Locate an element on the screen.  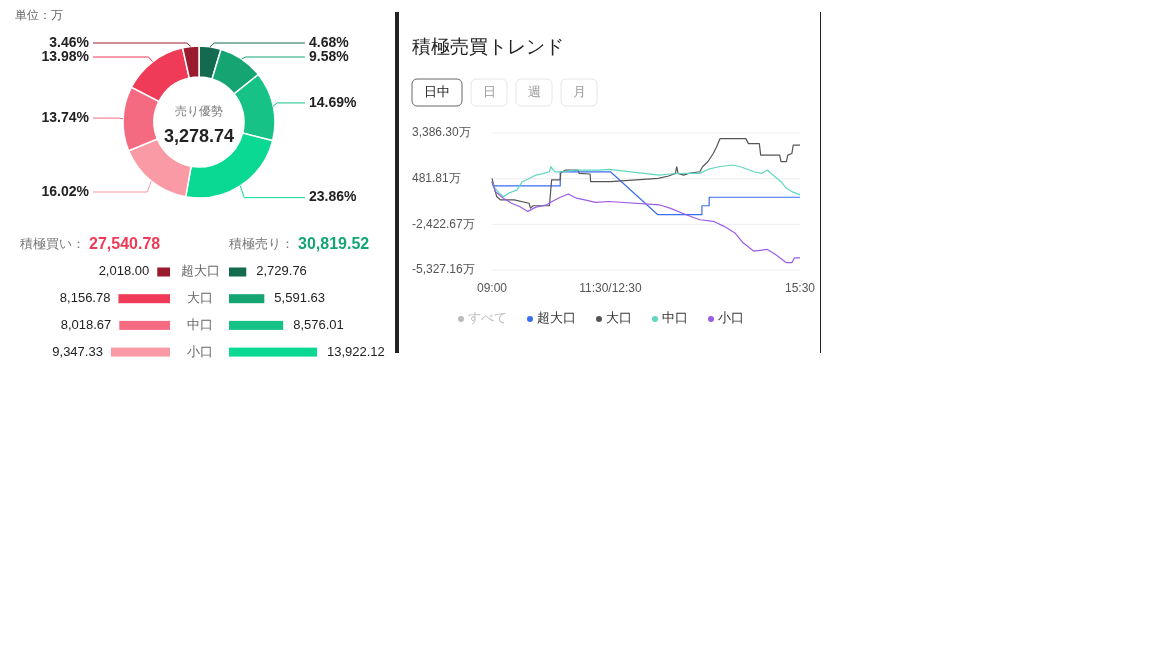
y-tick-label: 3,386.30万 is located at coordinates (441, 132).